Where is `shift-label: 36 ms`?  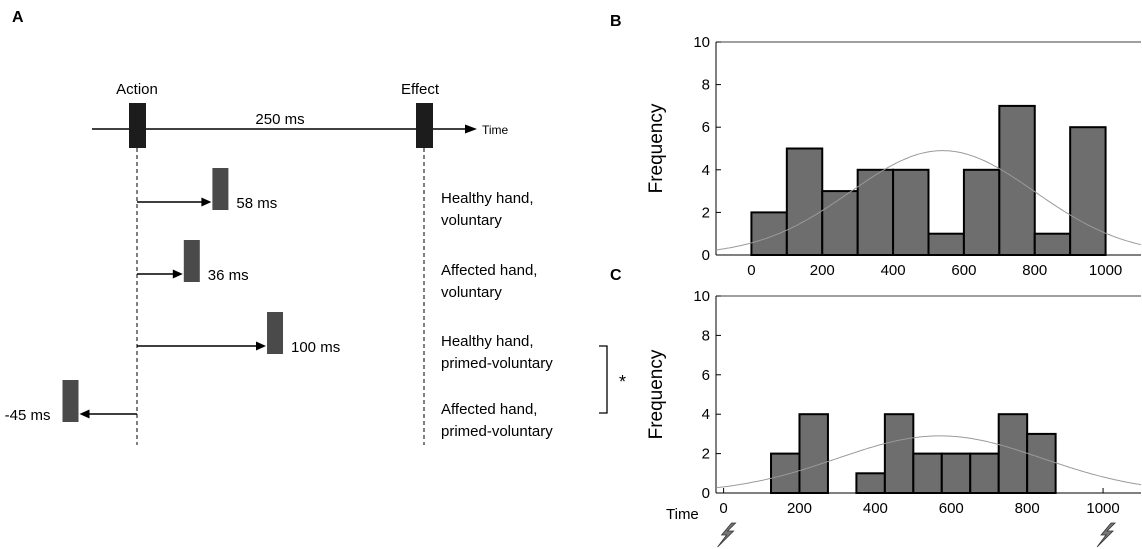
shift-label: 36 ms is located at coordinates (228, 275).